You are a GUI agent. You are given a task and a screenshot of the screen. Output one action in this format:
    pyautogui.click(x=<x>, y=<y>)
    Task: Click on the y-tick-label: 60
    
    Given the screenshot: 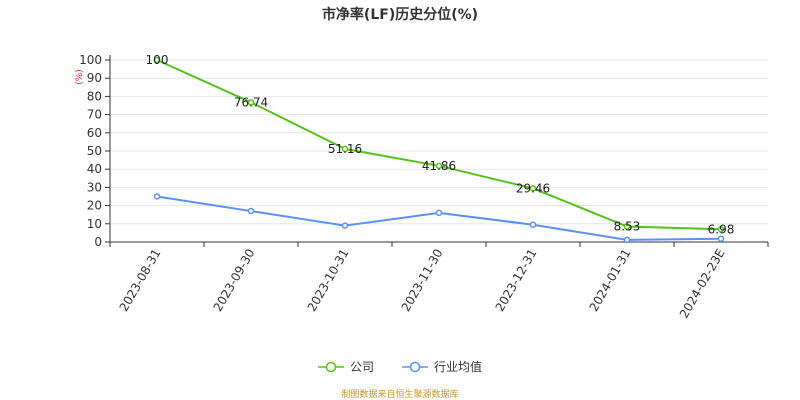 What is the action you would take?
    pyautogui.click(x=94, y=133)
    